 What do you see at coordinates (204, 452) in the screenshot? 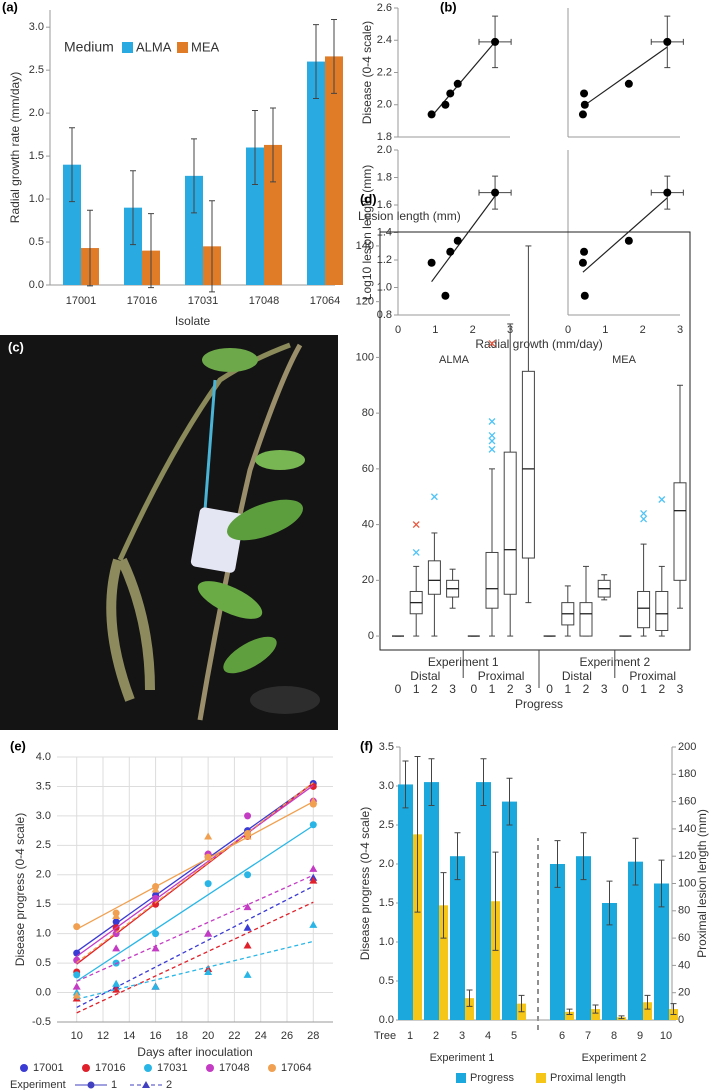
I see `stem` at bounding box center [204, 452].